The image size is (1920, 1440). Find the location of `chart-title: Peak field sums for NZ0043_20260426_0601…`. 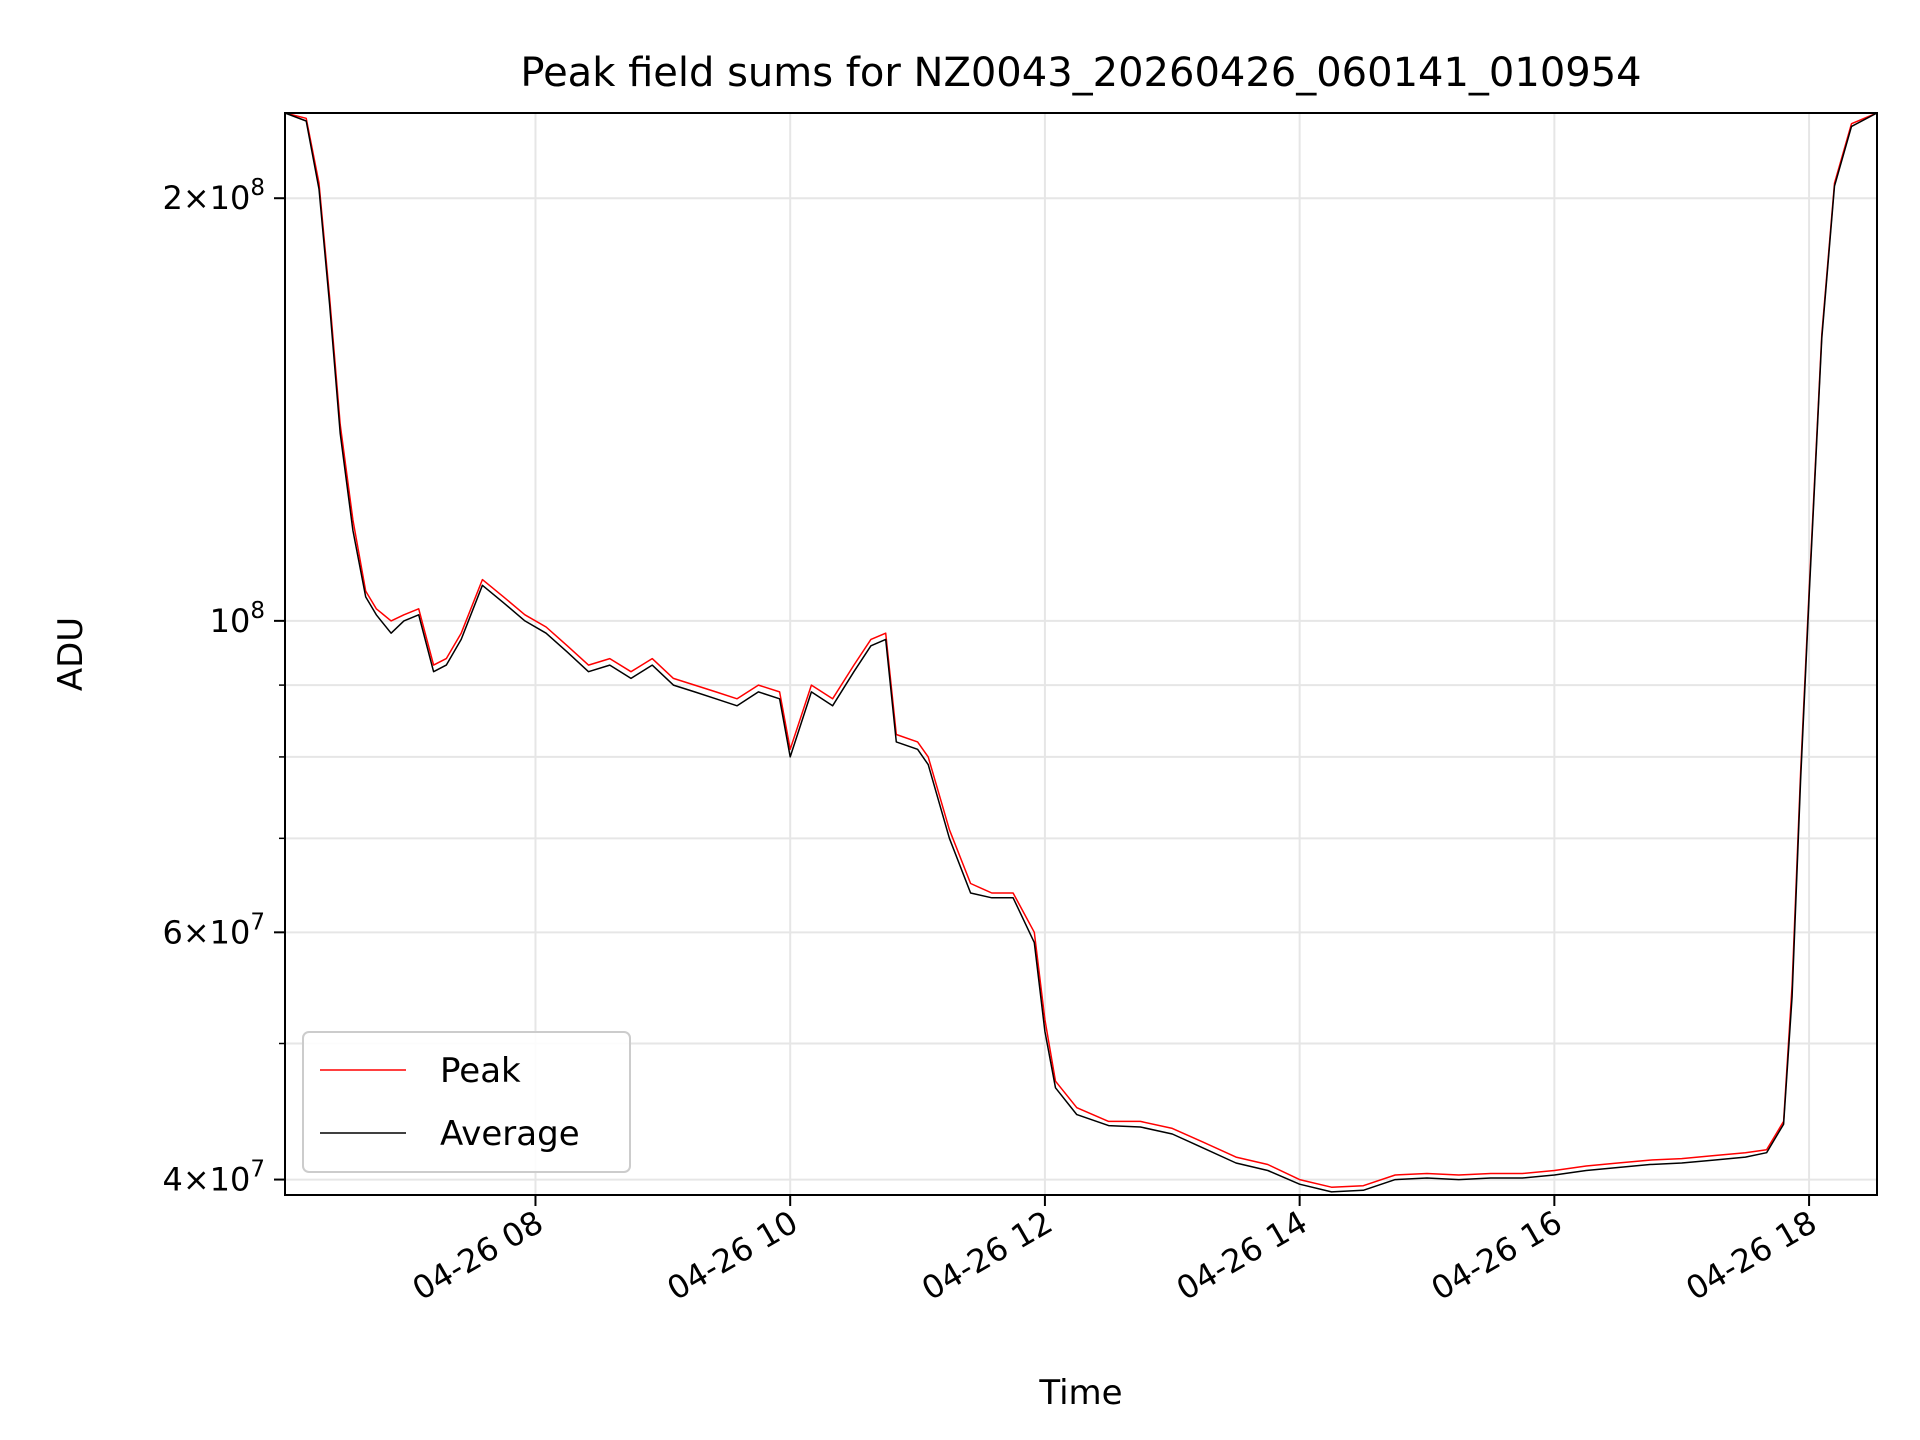

chart-title: Peak field sums for NZ0043_20260426_0601… is located at coordinates (1080, 73).